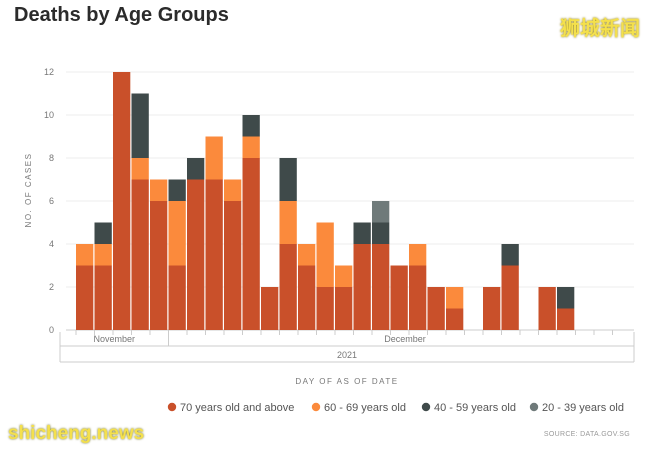 The width and height of the screenshot is (654, 450). I want to click on watermark-top: 狮城新闻, so click(600, 28).